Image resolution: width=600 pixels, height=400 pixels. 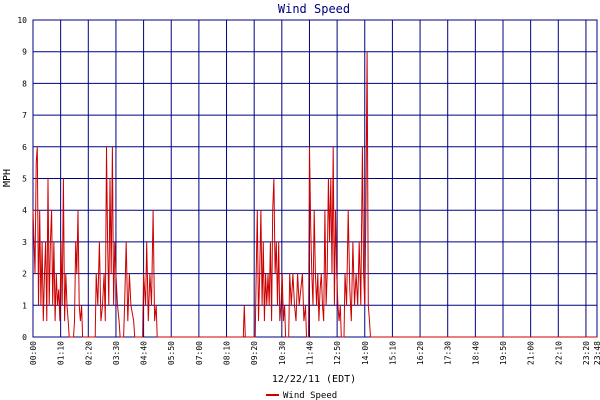 What do you see at coordinates (596, 353) in the screenshot?
I see `x-tick-label: 23:48` at bounding box center [596, 353].